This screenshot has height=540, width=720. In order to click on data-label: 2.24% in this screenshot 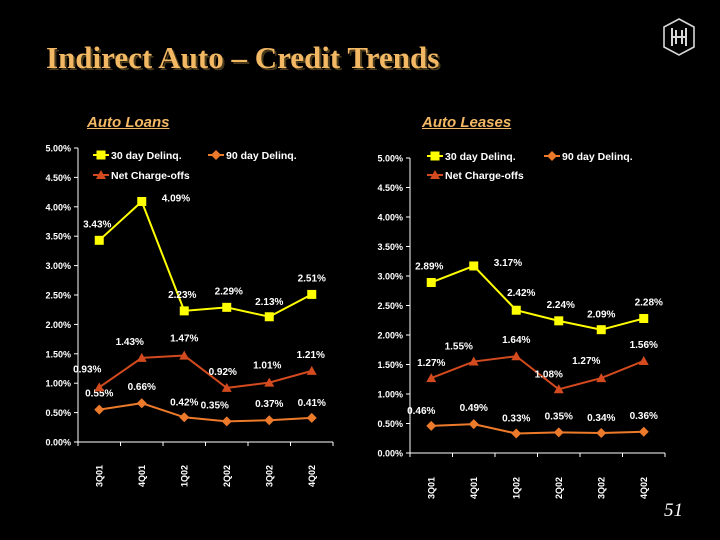, I will do `click(561, 305)`.